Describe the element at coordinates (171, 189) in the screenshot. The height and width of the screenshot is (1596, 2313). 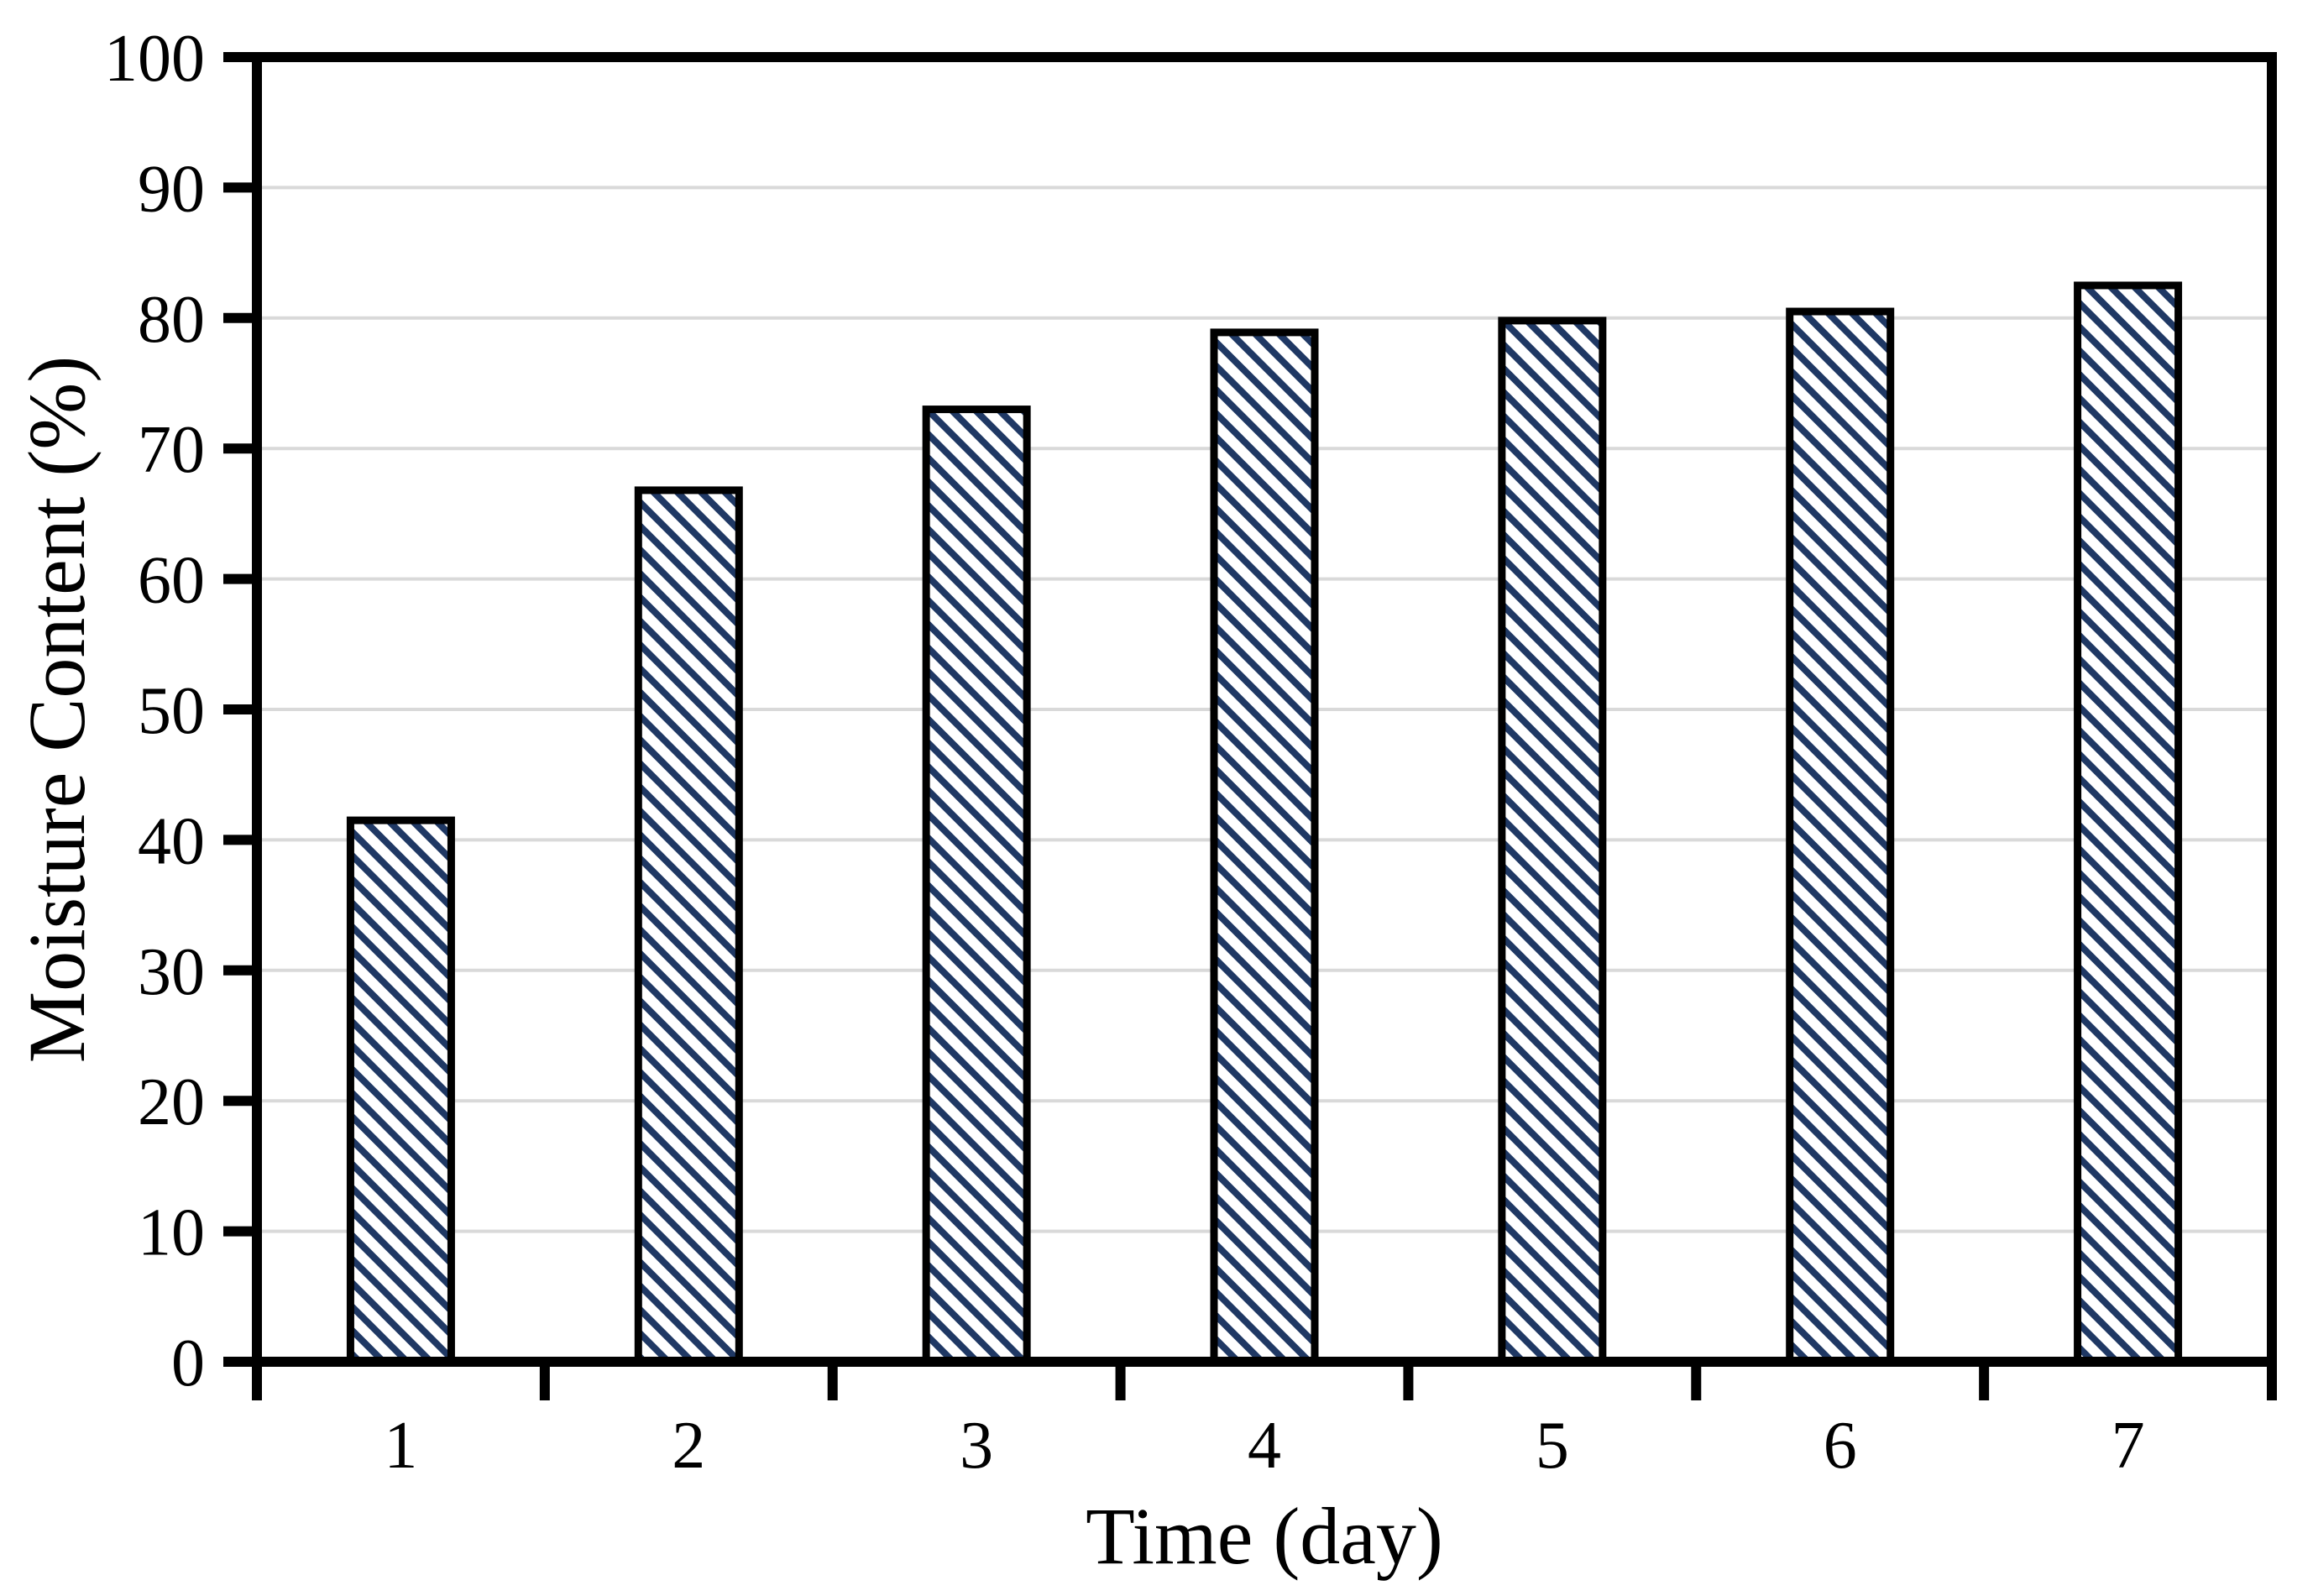
I see `y-tick-label-90: 90` at that location.